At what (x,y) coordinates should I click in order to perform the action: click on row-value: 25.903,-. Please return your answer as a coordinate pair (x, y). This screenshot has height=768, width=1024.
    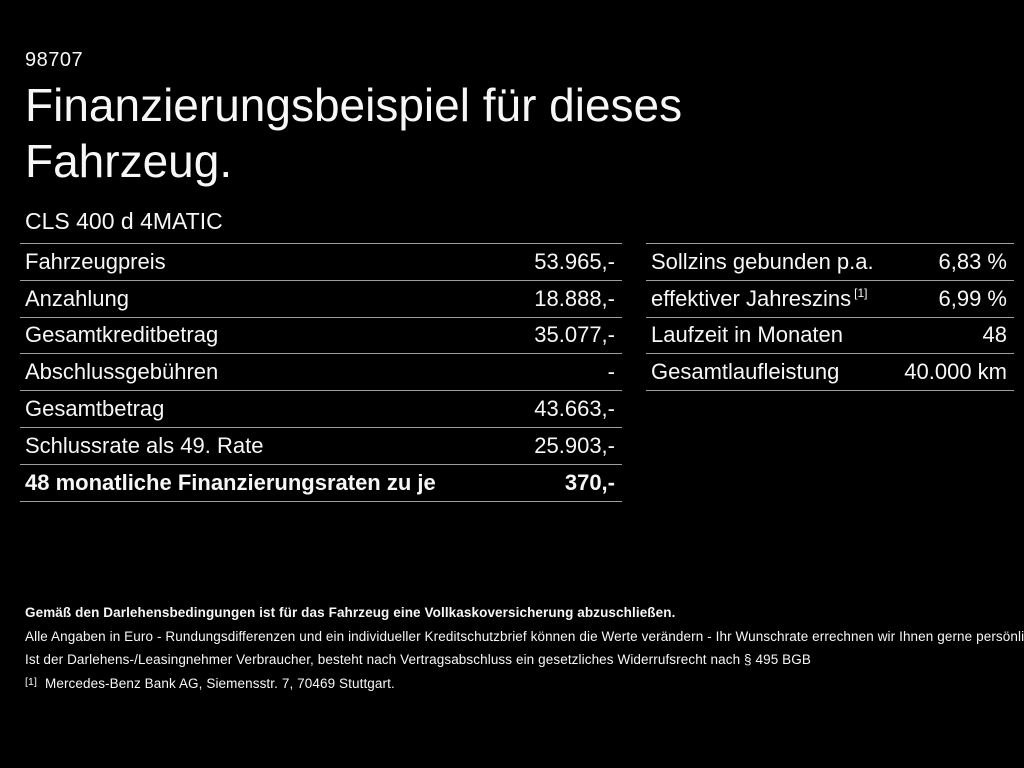
    Looking at the image, I should click on (574, 445).